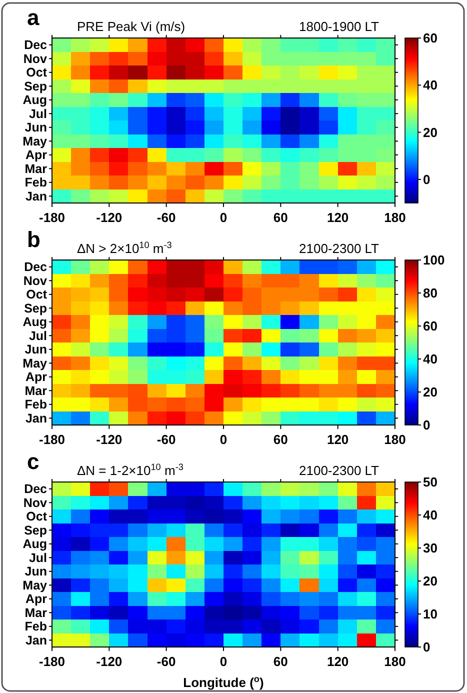 The height and width of the screenshot is (693, 467). What do you see at coordinates (33, 17) in the screenshot?
I see `chart-title: a` at bounding box center [33, 17].